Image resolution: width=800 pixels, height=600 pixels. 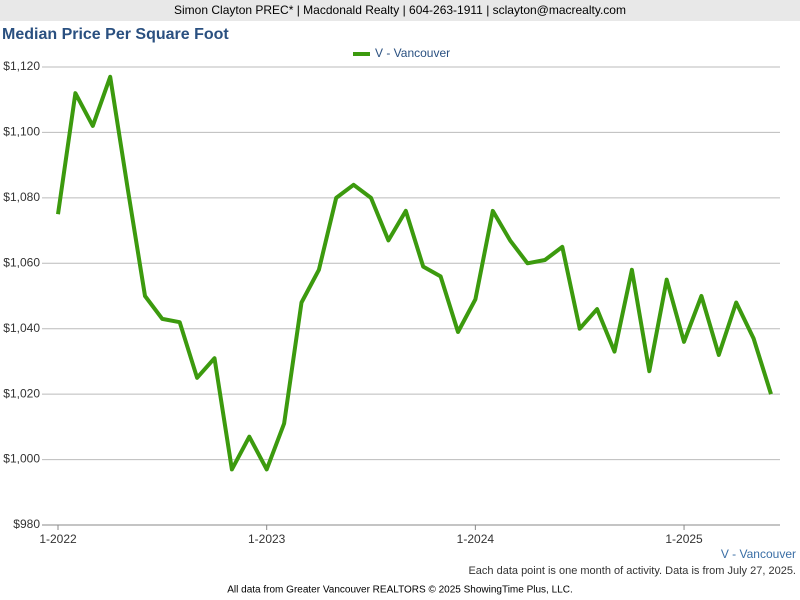 I want to click on y-tick-label: $980, so click(x=26, y=524).